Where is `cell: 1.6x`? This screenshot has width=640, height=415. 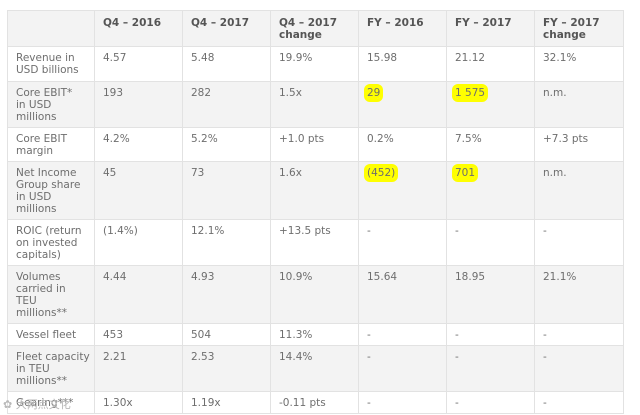 cell: 1.6x is located at coordinates (315, 191).